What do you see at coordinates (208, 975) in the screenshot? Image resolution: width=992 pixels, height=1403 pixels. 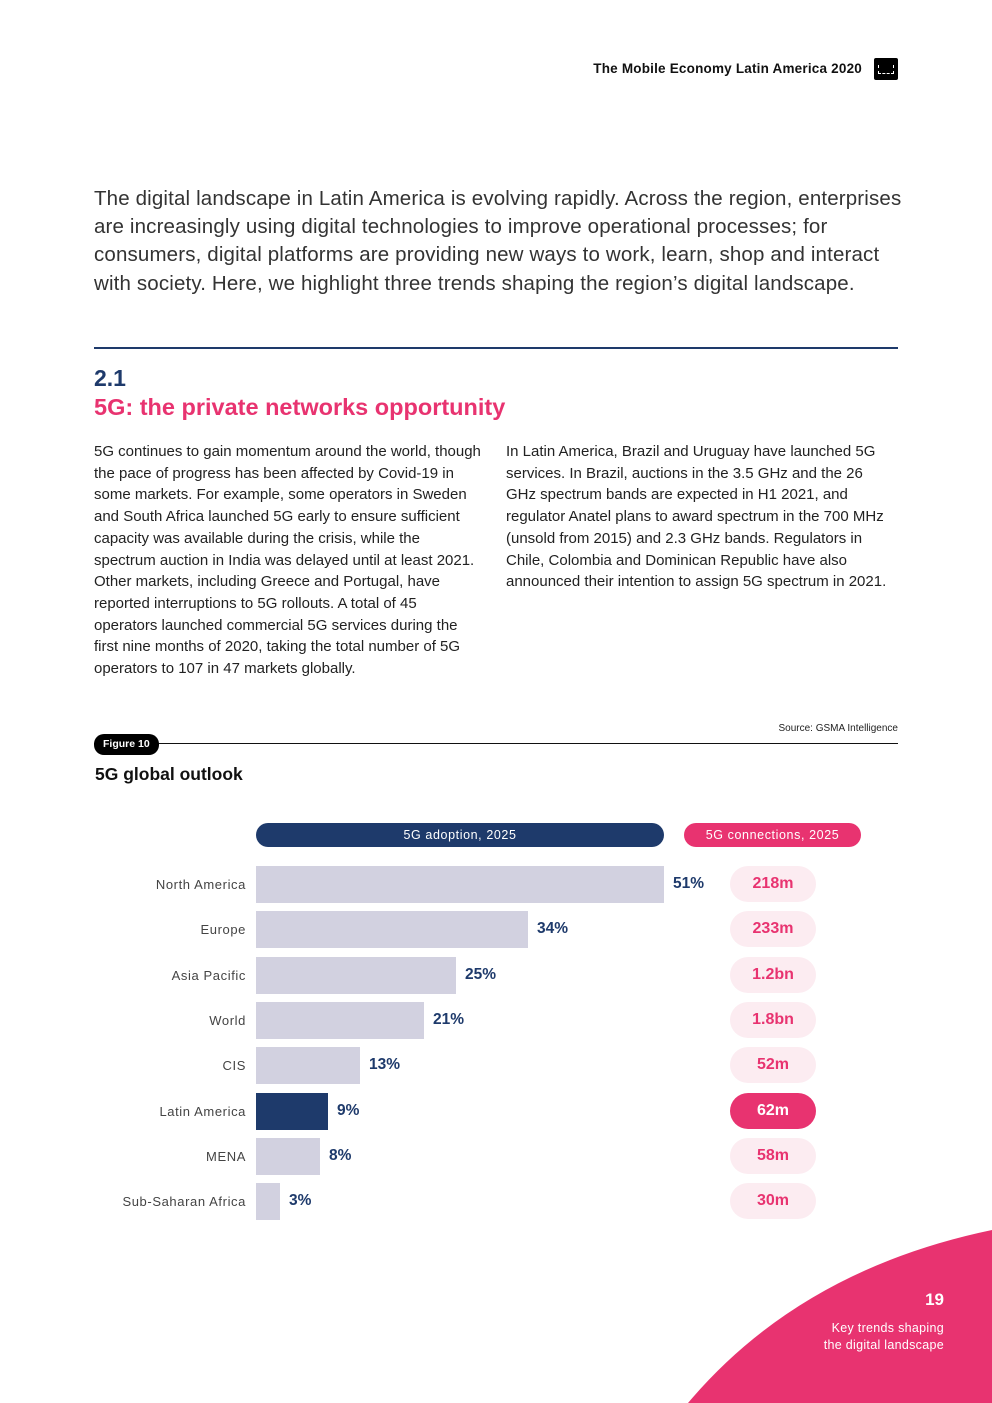 I see `row-label: Asia Pacific` at bounding box center [208, 975].